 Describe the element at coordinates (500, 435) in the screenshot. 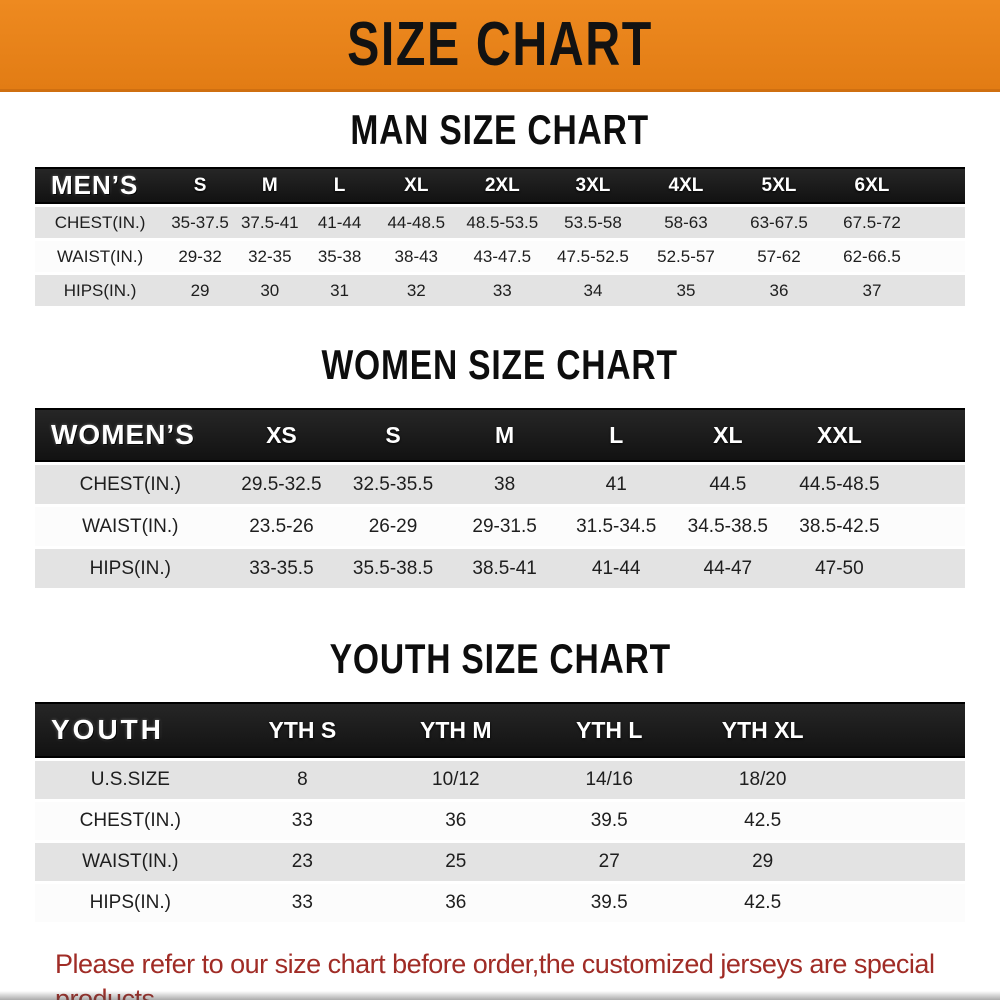

I see `table-header-row: WOMEN’S XS S M L XL XXL` at that location.